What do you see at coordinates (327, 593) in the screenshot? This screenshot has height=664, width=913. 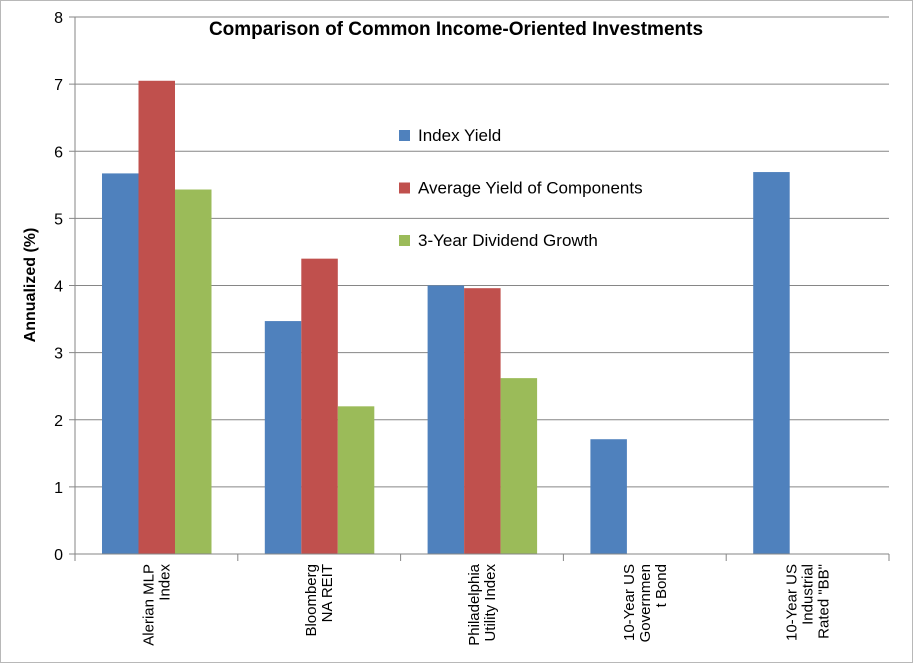 I see `x-category-label-line: NA REIT` at bounding box center [327, 593].